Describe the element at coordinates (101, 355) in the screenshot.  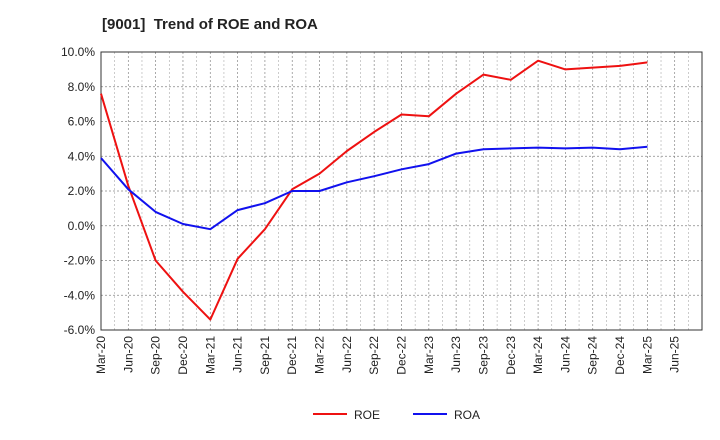
I see `x-tick-label: Mar-20` at that location.